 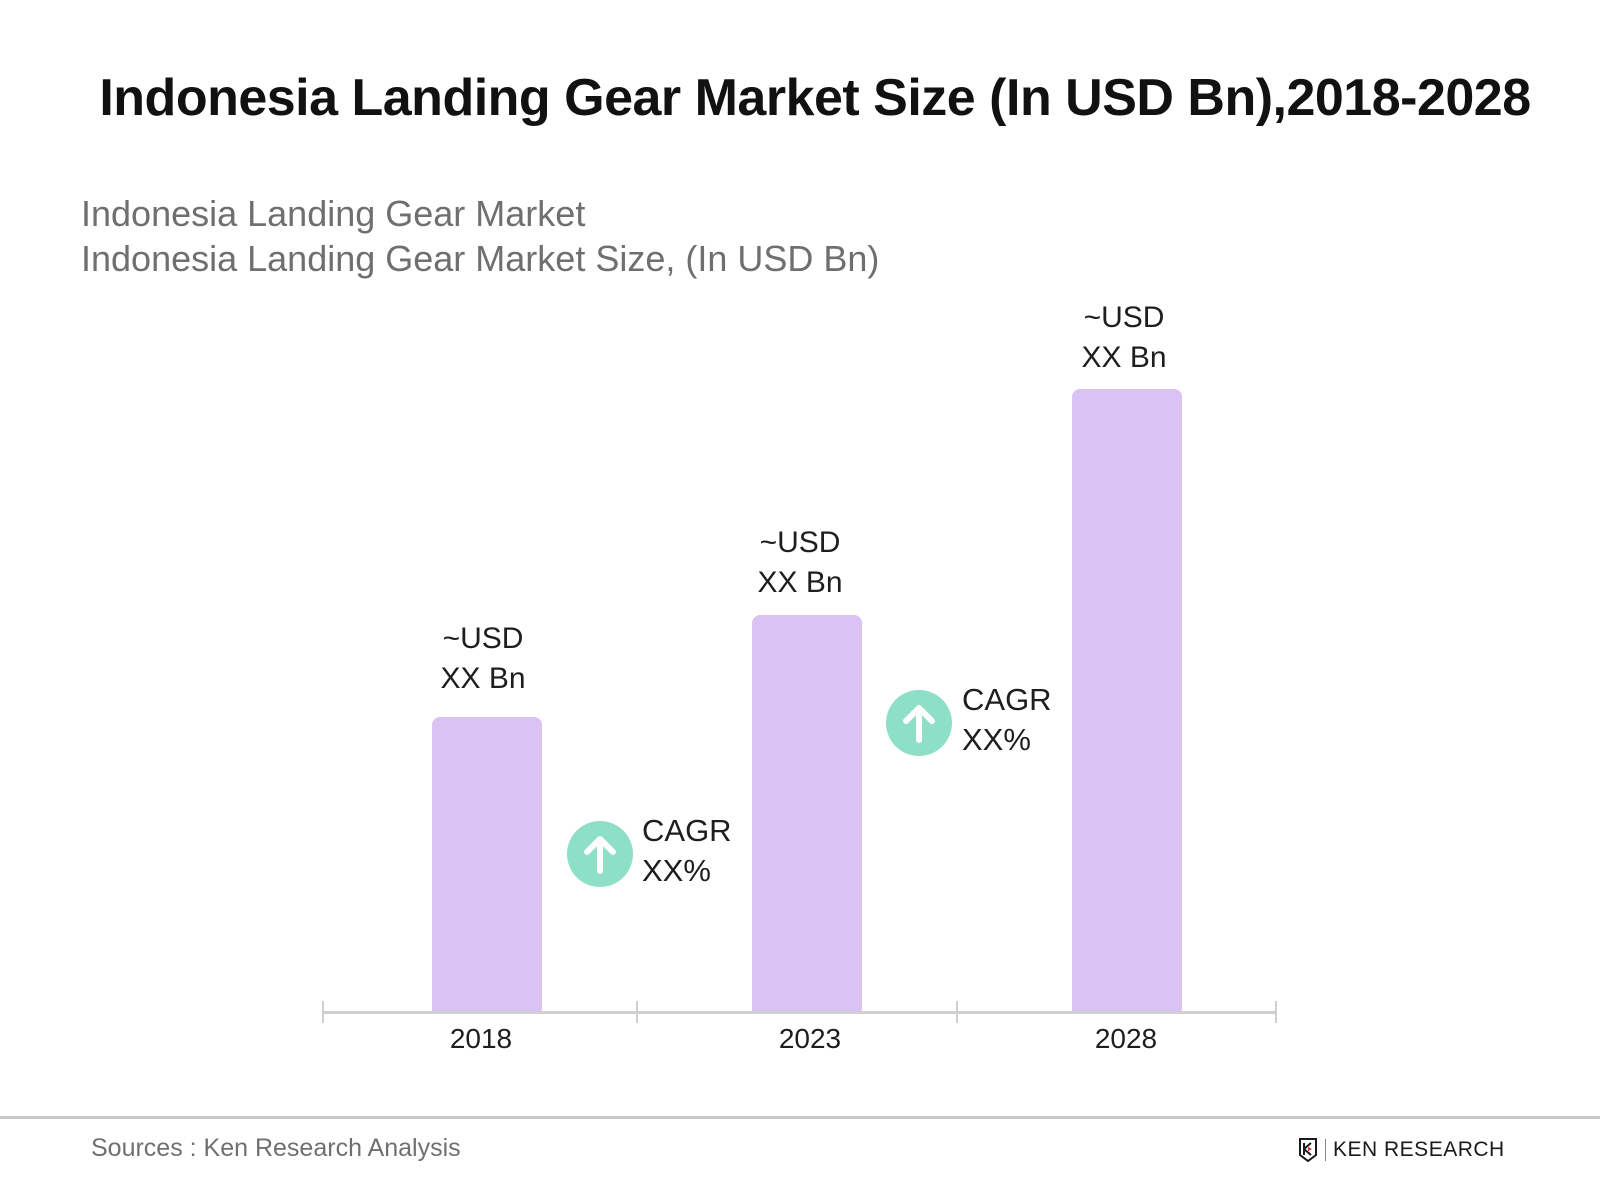 What do you see at coordinates (1126, 1038) in the screenshot?
I see `x-tick-label-2028: 2028` at bounding box center [1126, 1038].